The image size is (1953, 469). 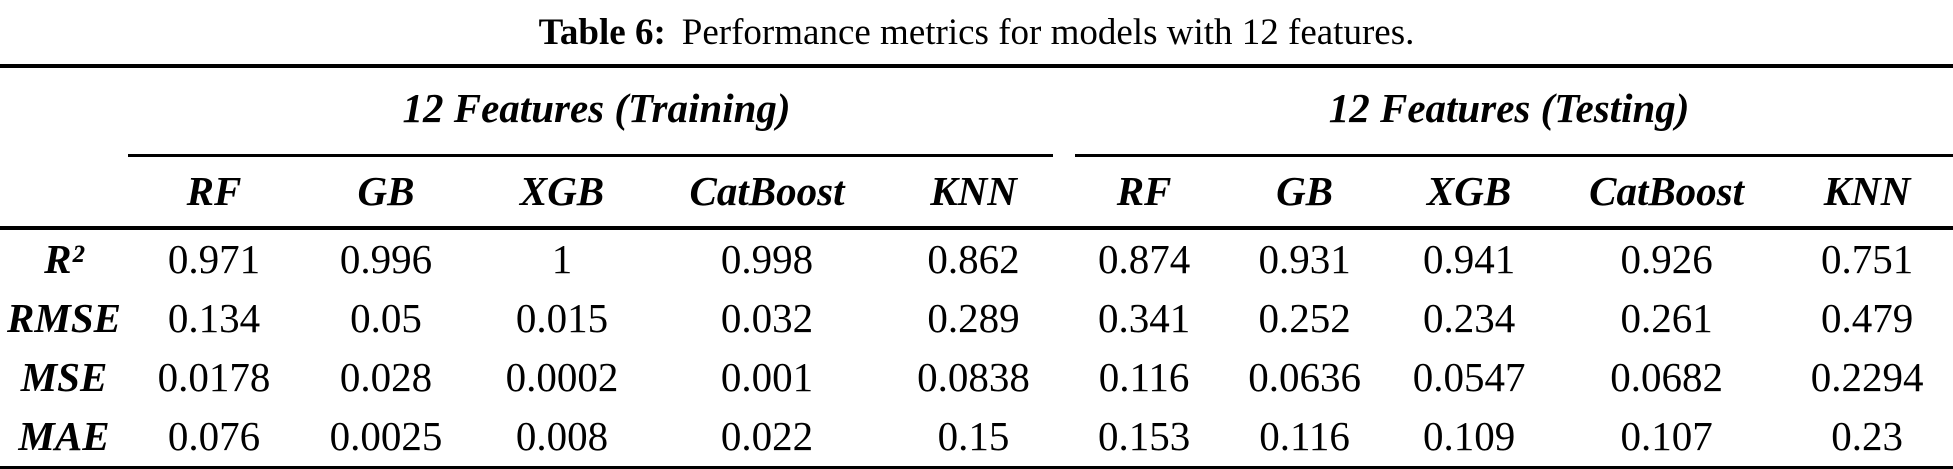 What do you see at coordinates (767, 259) in the screenshot?
I see `cell-r2-training-catboost: 0.998` at bounding box center [767, 259].